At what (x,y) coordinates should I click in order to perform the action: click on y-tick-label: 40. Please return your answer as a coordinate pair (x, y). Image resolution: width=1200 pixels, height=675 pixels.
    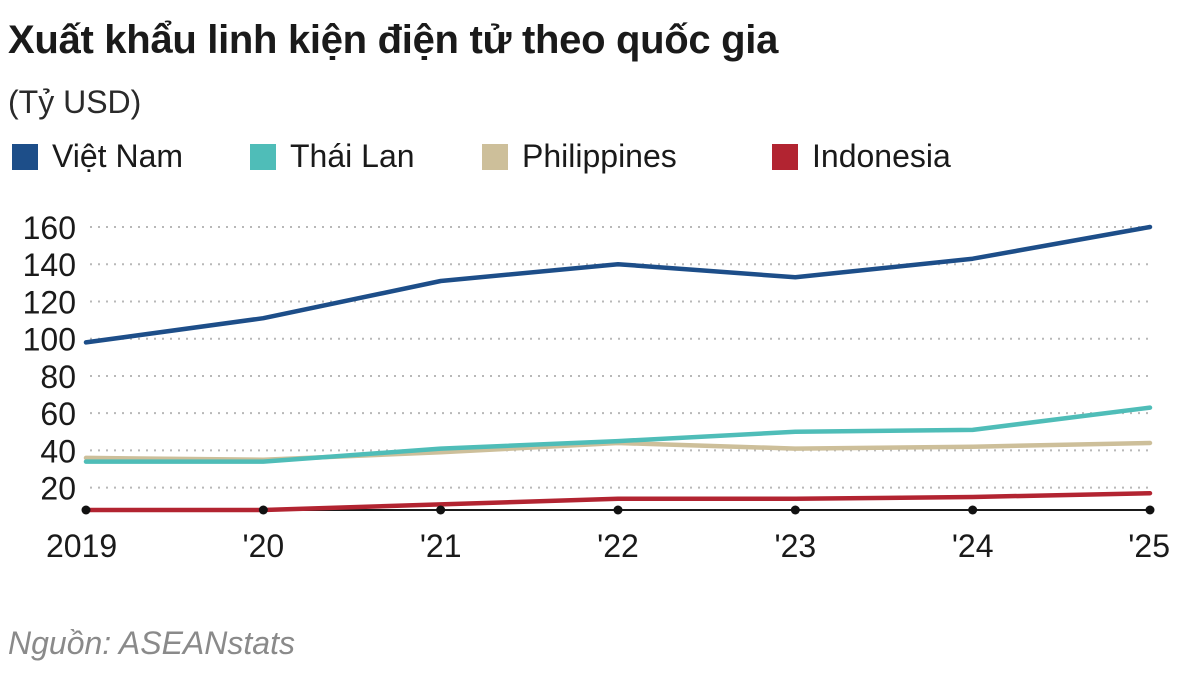
    Looking at the image, I should click on (58, 451).